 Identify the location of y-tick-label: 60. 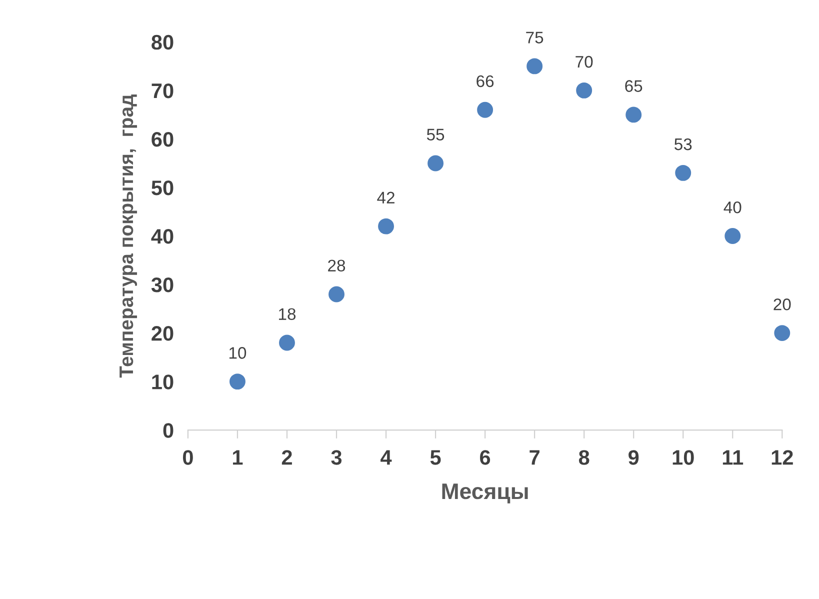
(163, 139).